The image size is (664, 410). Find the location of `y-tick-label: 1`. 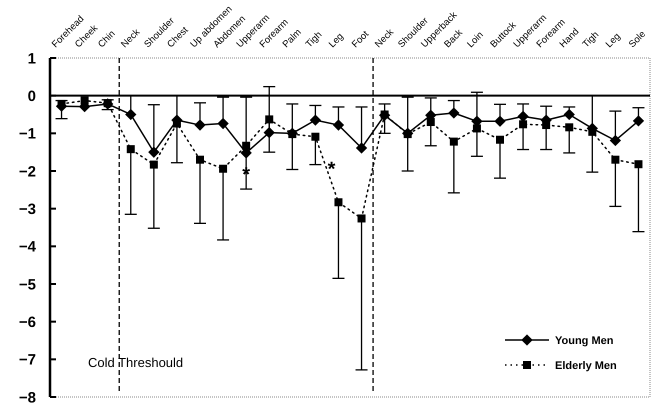

y-tick-label: 1 is located at coordinates (32, 59).